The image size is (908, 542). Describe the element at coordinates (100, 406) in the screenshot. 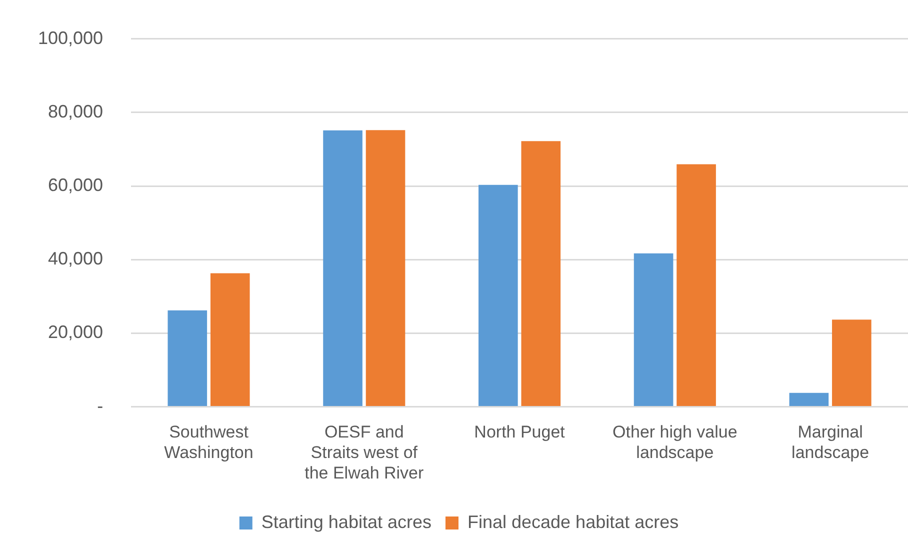

I see `y-tick-label: -` at that location.